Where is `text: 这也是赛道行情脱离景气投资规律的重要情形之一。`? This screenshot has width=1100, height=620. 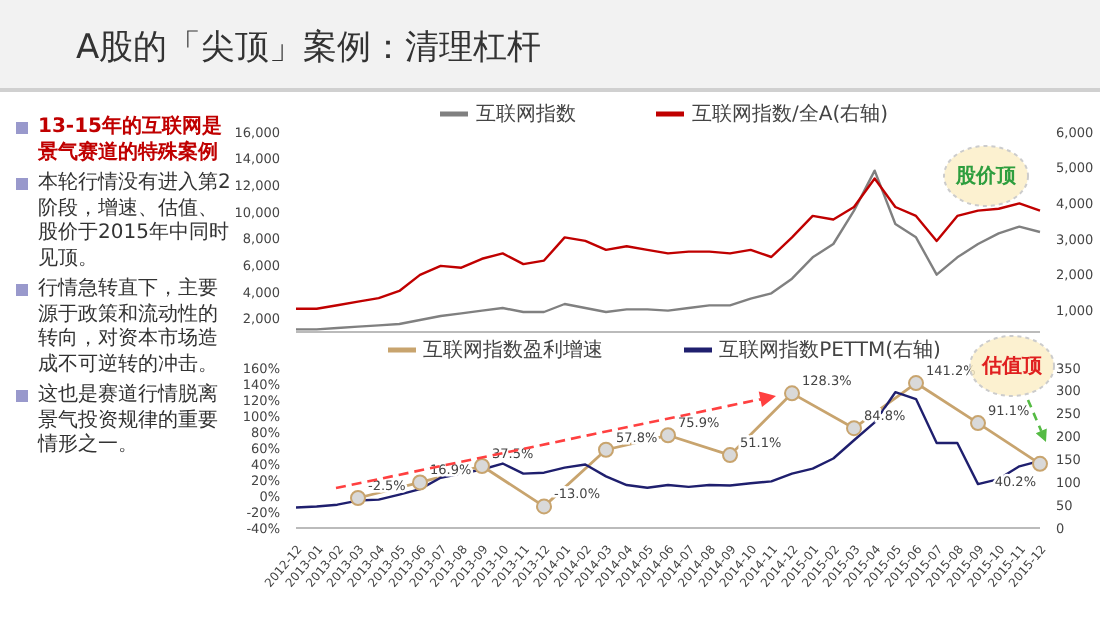 text: 这也是赛道行情脱离景气投资规律的重要情形之一。 is located at coordinates (129, 421).